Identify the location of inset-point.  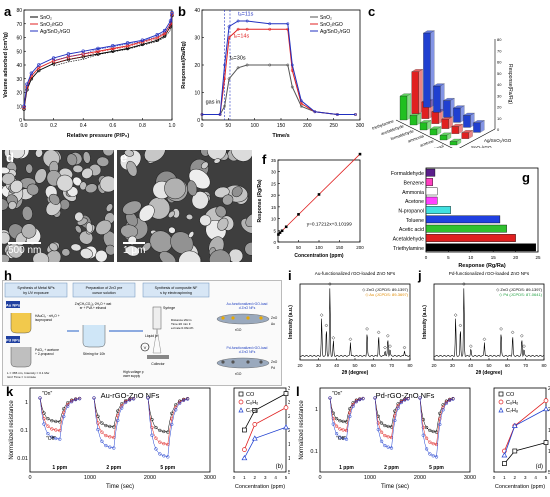
(515, 451).